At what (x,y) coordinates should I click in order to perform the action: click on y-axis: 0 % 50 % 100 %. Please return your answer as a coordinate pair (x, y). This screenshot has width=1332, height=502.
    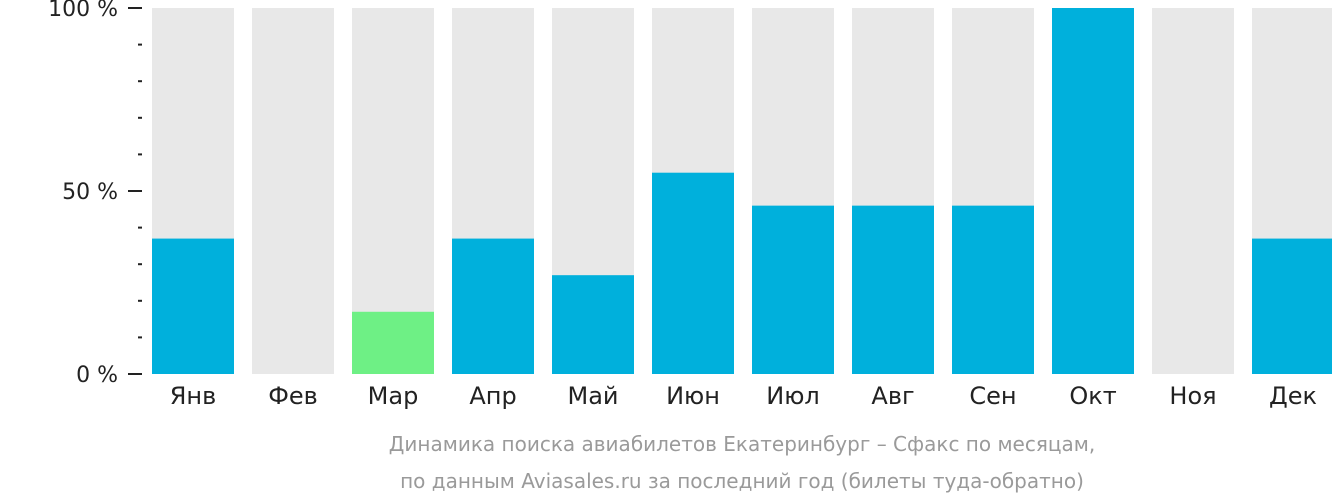
    Looking at the image, I should click on (95, 194).